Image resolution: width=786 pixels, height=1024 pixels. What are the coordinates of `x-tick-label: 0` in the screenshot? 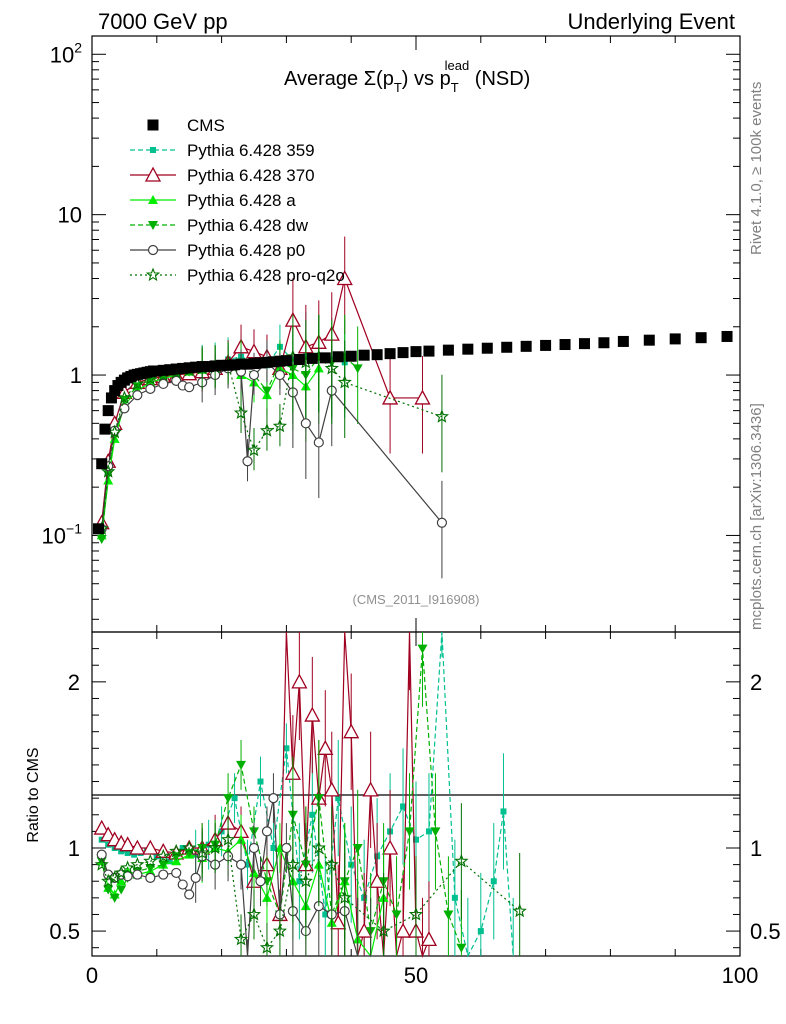 It's located at (92, 975).